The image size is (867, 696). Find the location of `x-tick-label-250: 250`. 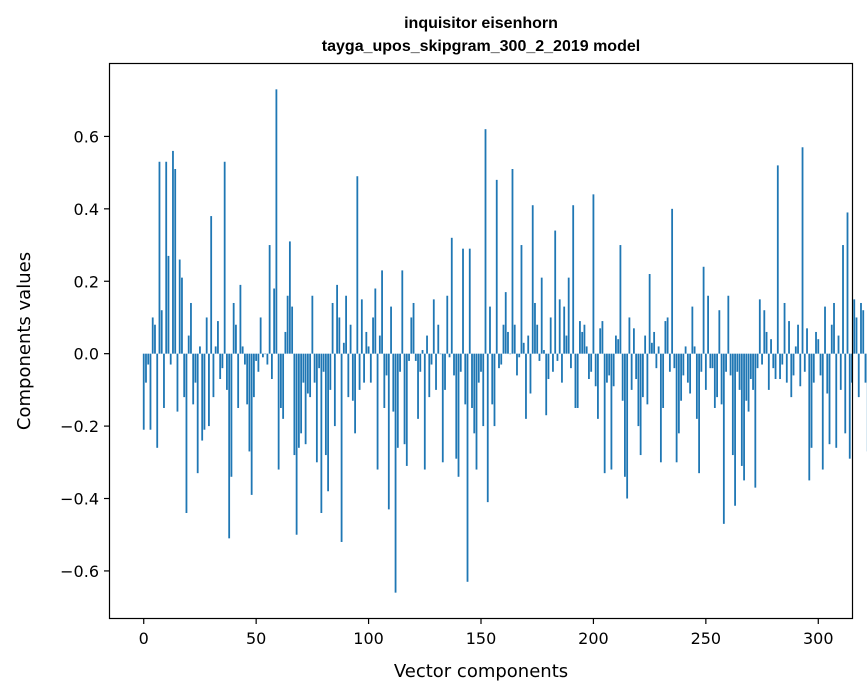

x-tick-label-250: 250 is located at coordinates (706, 638).